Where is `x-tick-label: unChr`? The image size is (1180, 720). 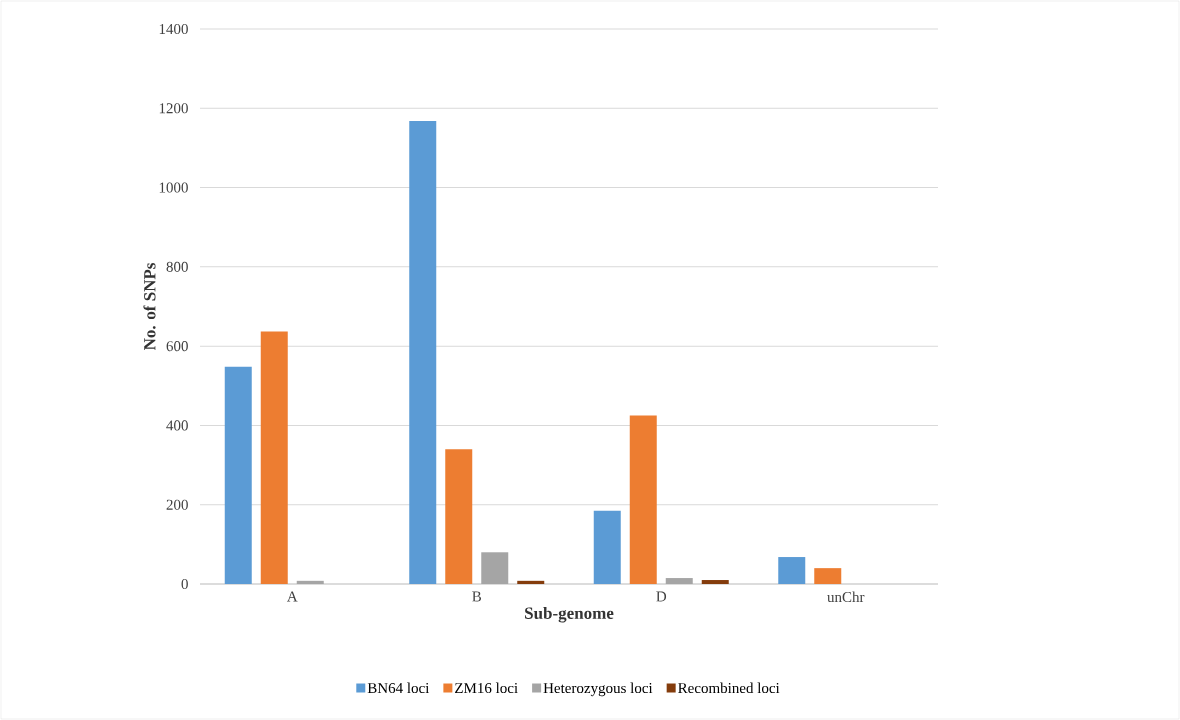
x-tick-label: unChr is located at coordinates (846, 597).